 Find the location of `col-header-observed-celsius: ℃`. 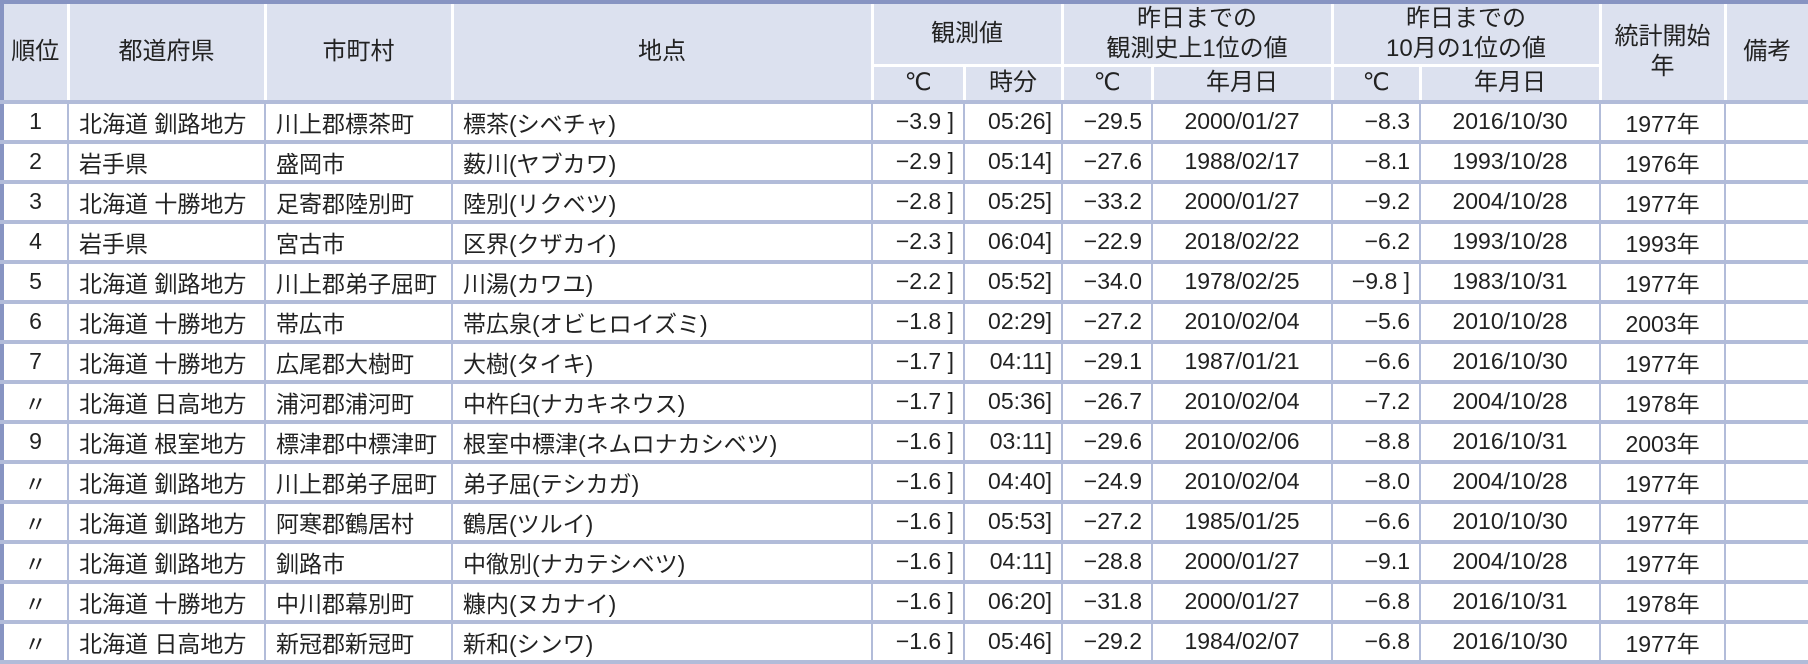

col-header-observed-celsius: ℃ is located at coordinates (918, 83).